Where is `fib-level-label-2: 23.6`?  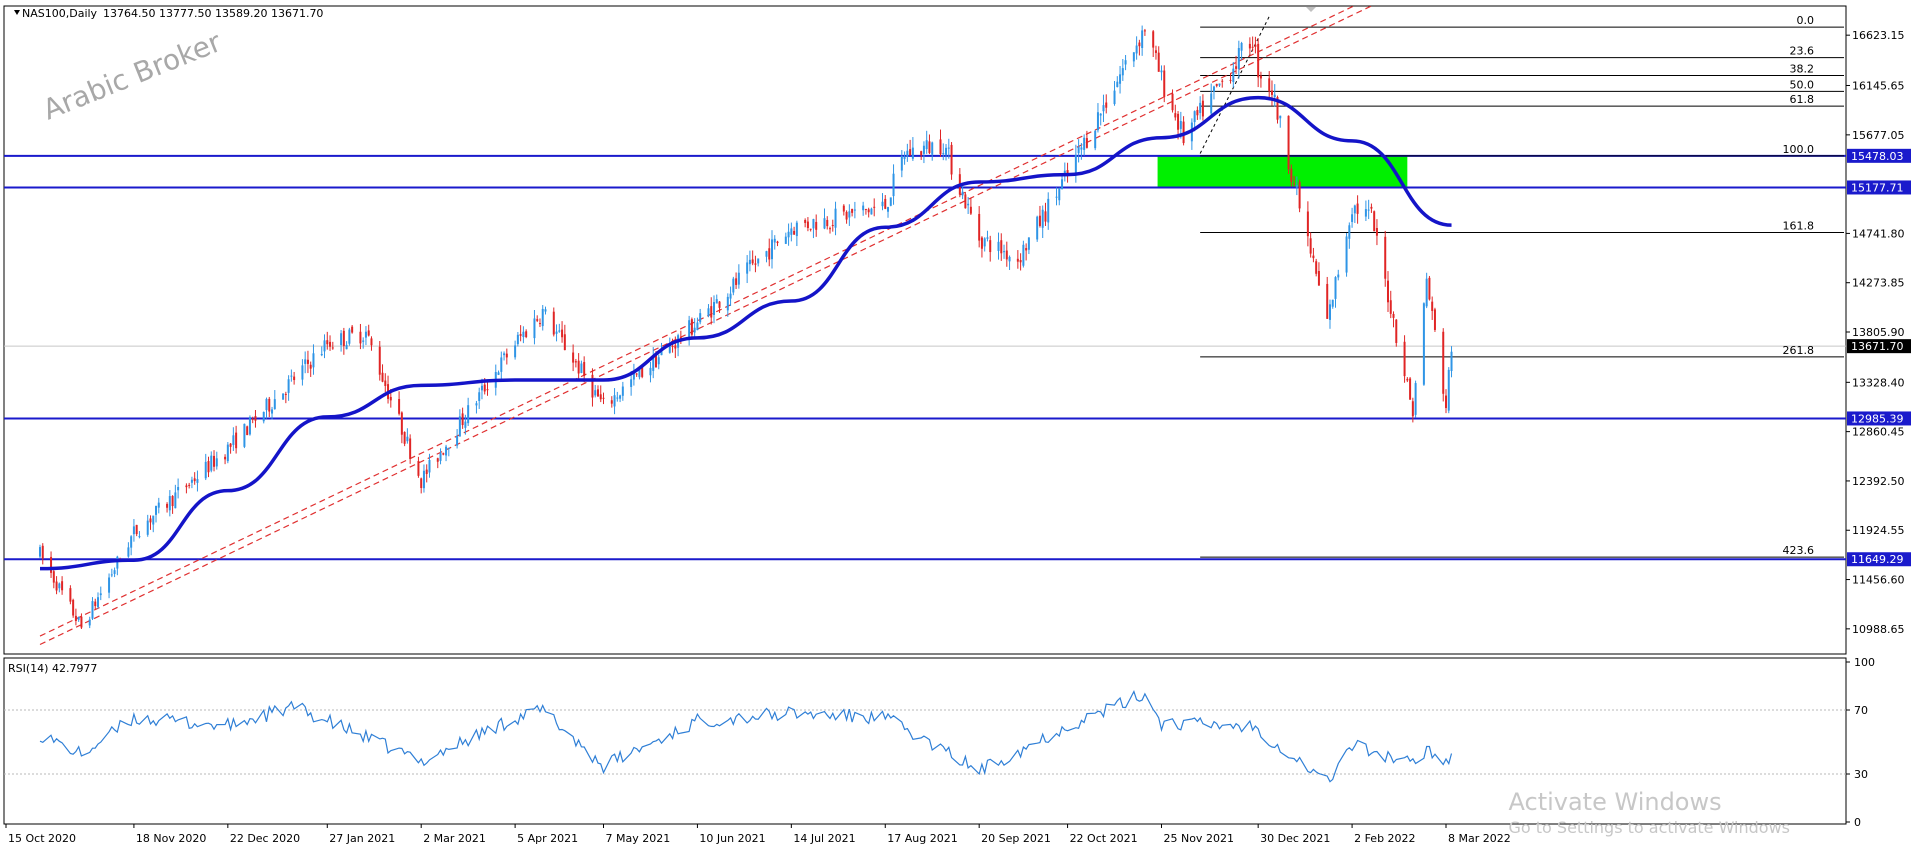 fib-level-label-2: 23.6 is located at coordinates (1802, 51).